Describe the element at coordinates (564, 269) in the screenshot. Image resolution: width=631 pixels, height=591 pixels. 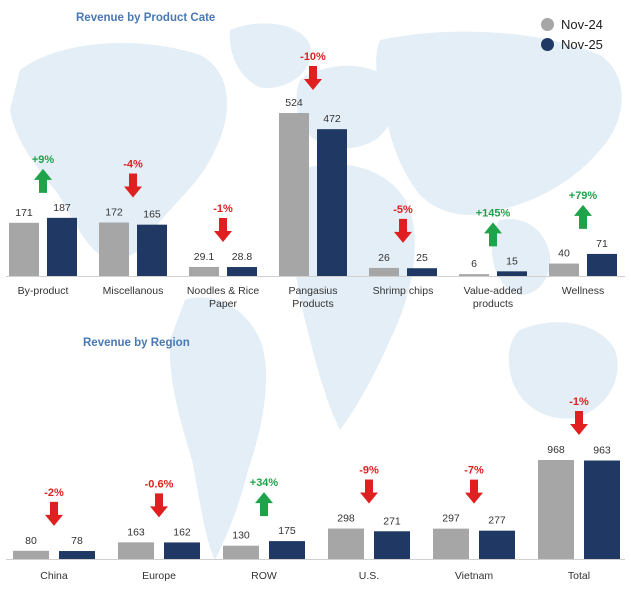
I see `bar-nov-24-wellness` at that location.